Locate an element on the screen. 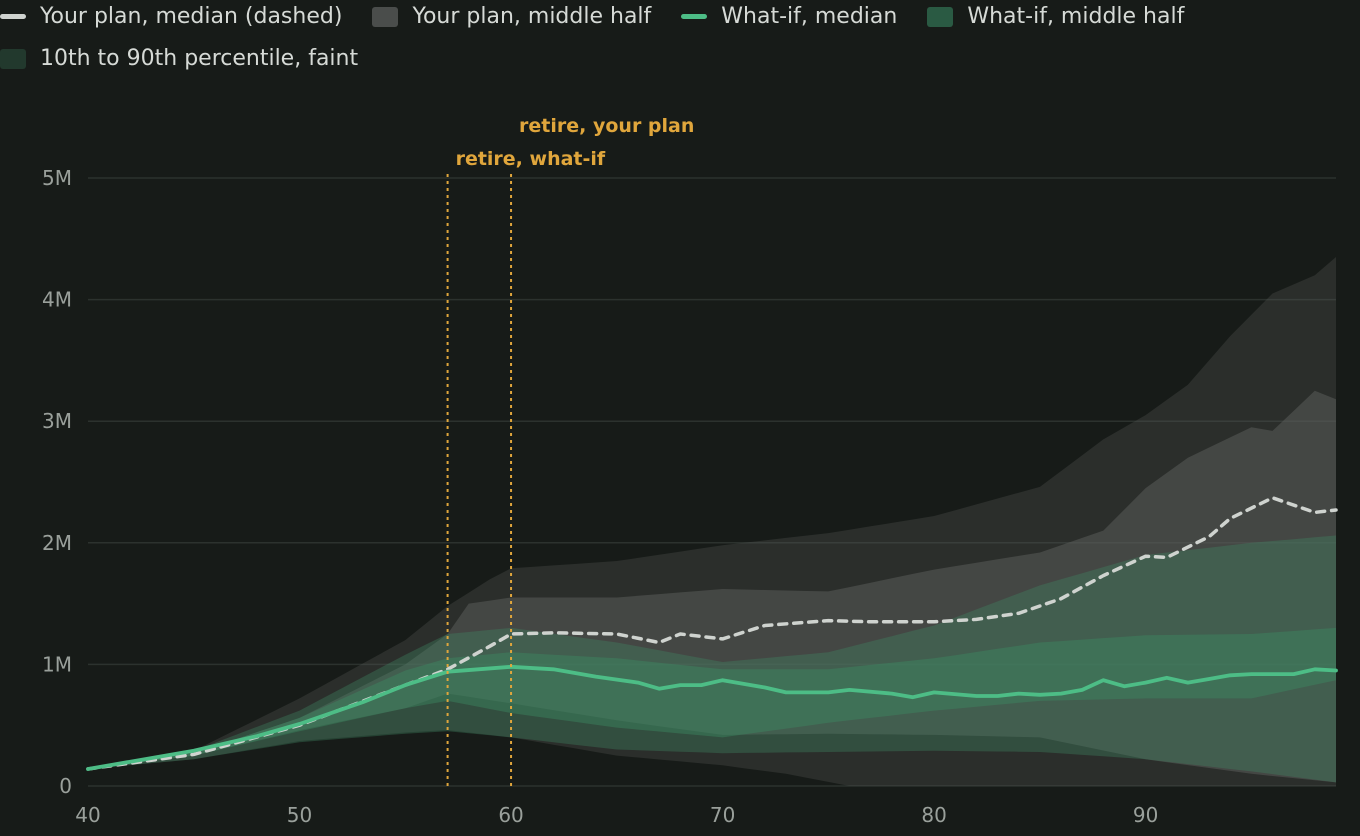 The image size is (1360, 836). y-tick-label: 2M is located at coordinates (57, 543).